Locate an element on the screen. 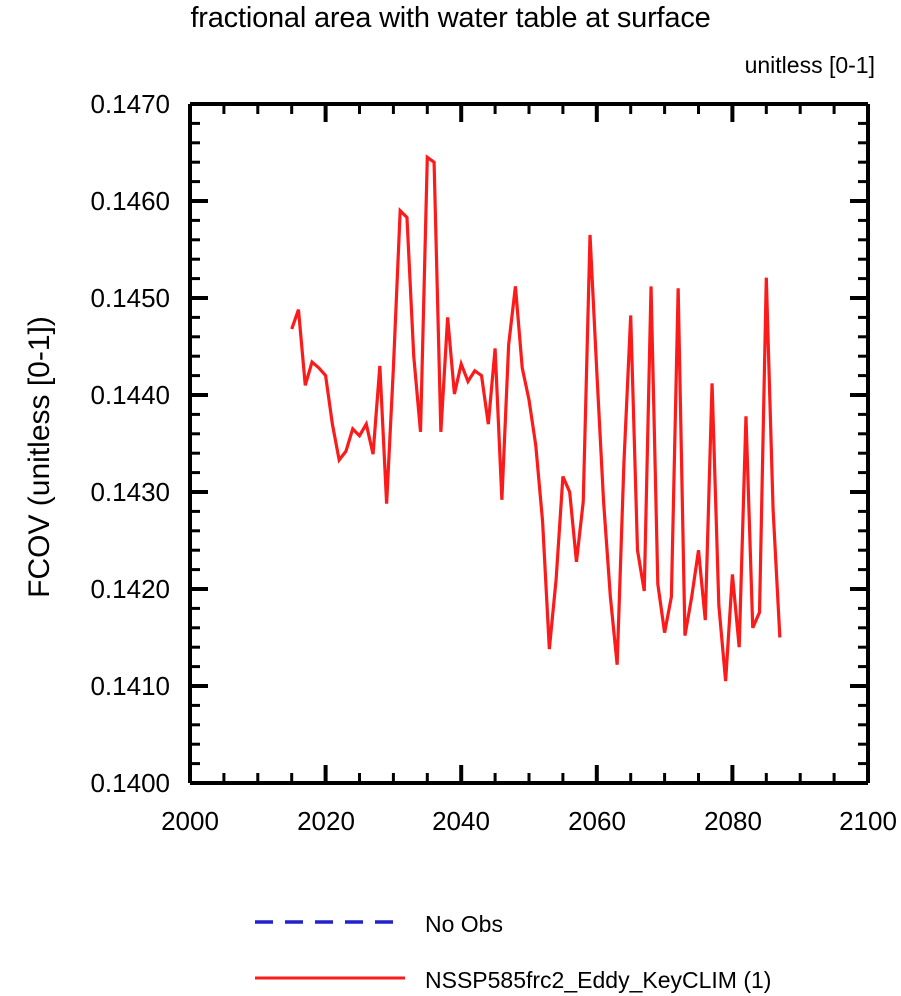  y-tick-label: 0.1410 is located at coordinates (130, 686).